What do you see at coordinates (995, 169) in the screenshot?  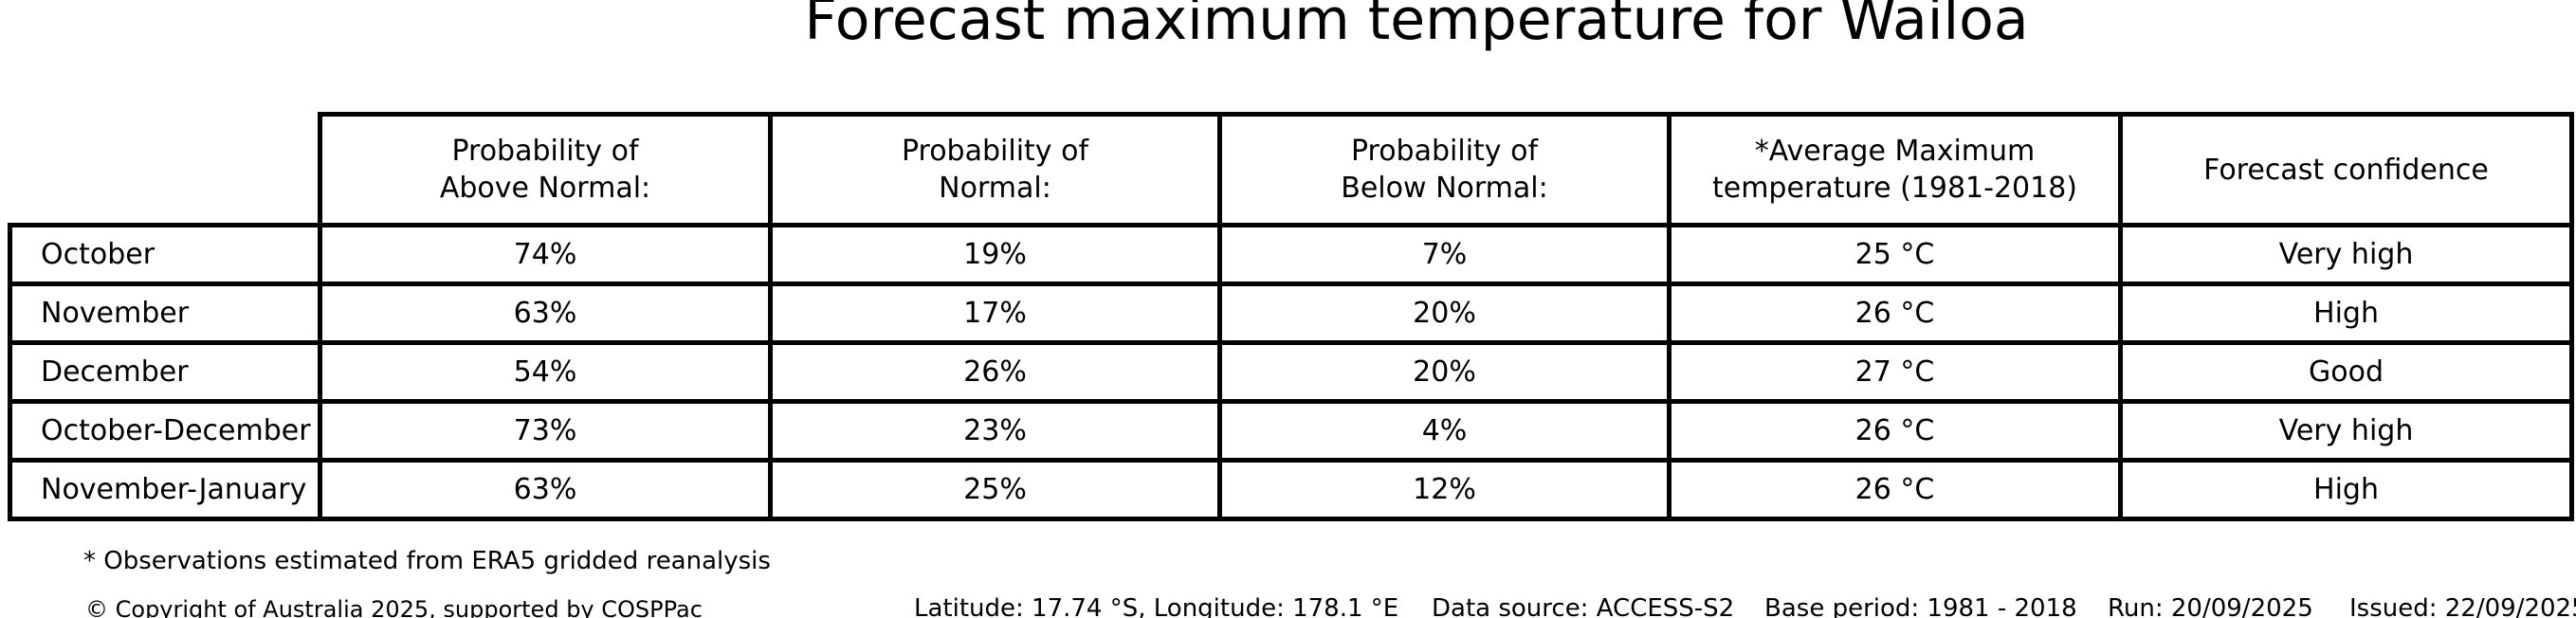 I see `header-probability-normal: Probability of Normal:` at bounding box center [995, 169].